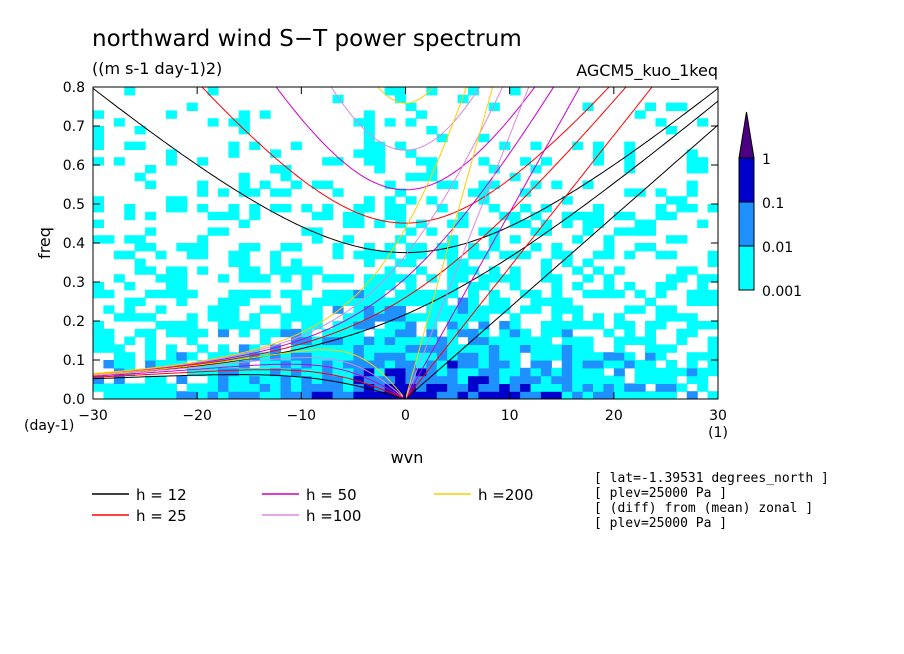  I want to click on annotation-line: [ (diff) from (mean) zonal ], so click(703, 508).